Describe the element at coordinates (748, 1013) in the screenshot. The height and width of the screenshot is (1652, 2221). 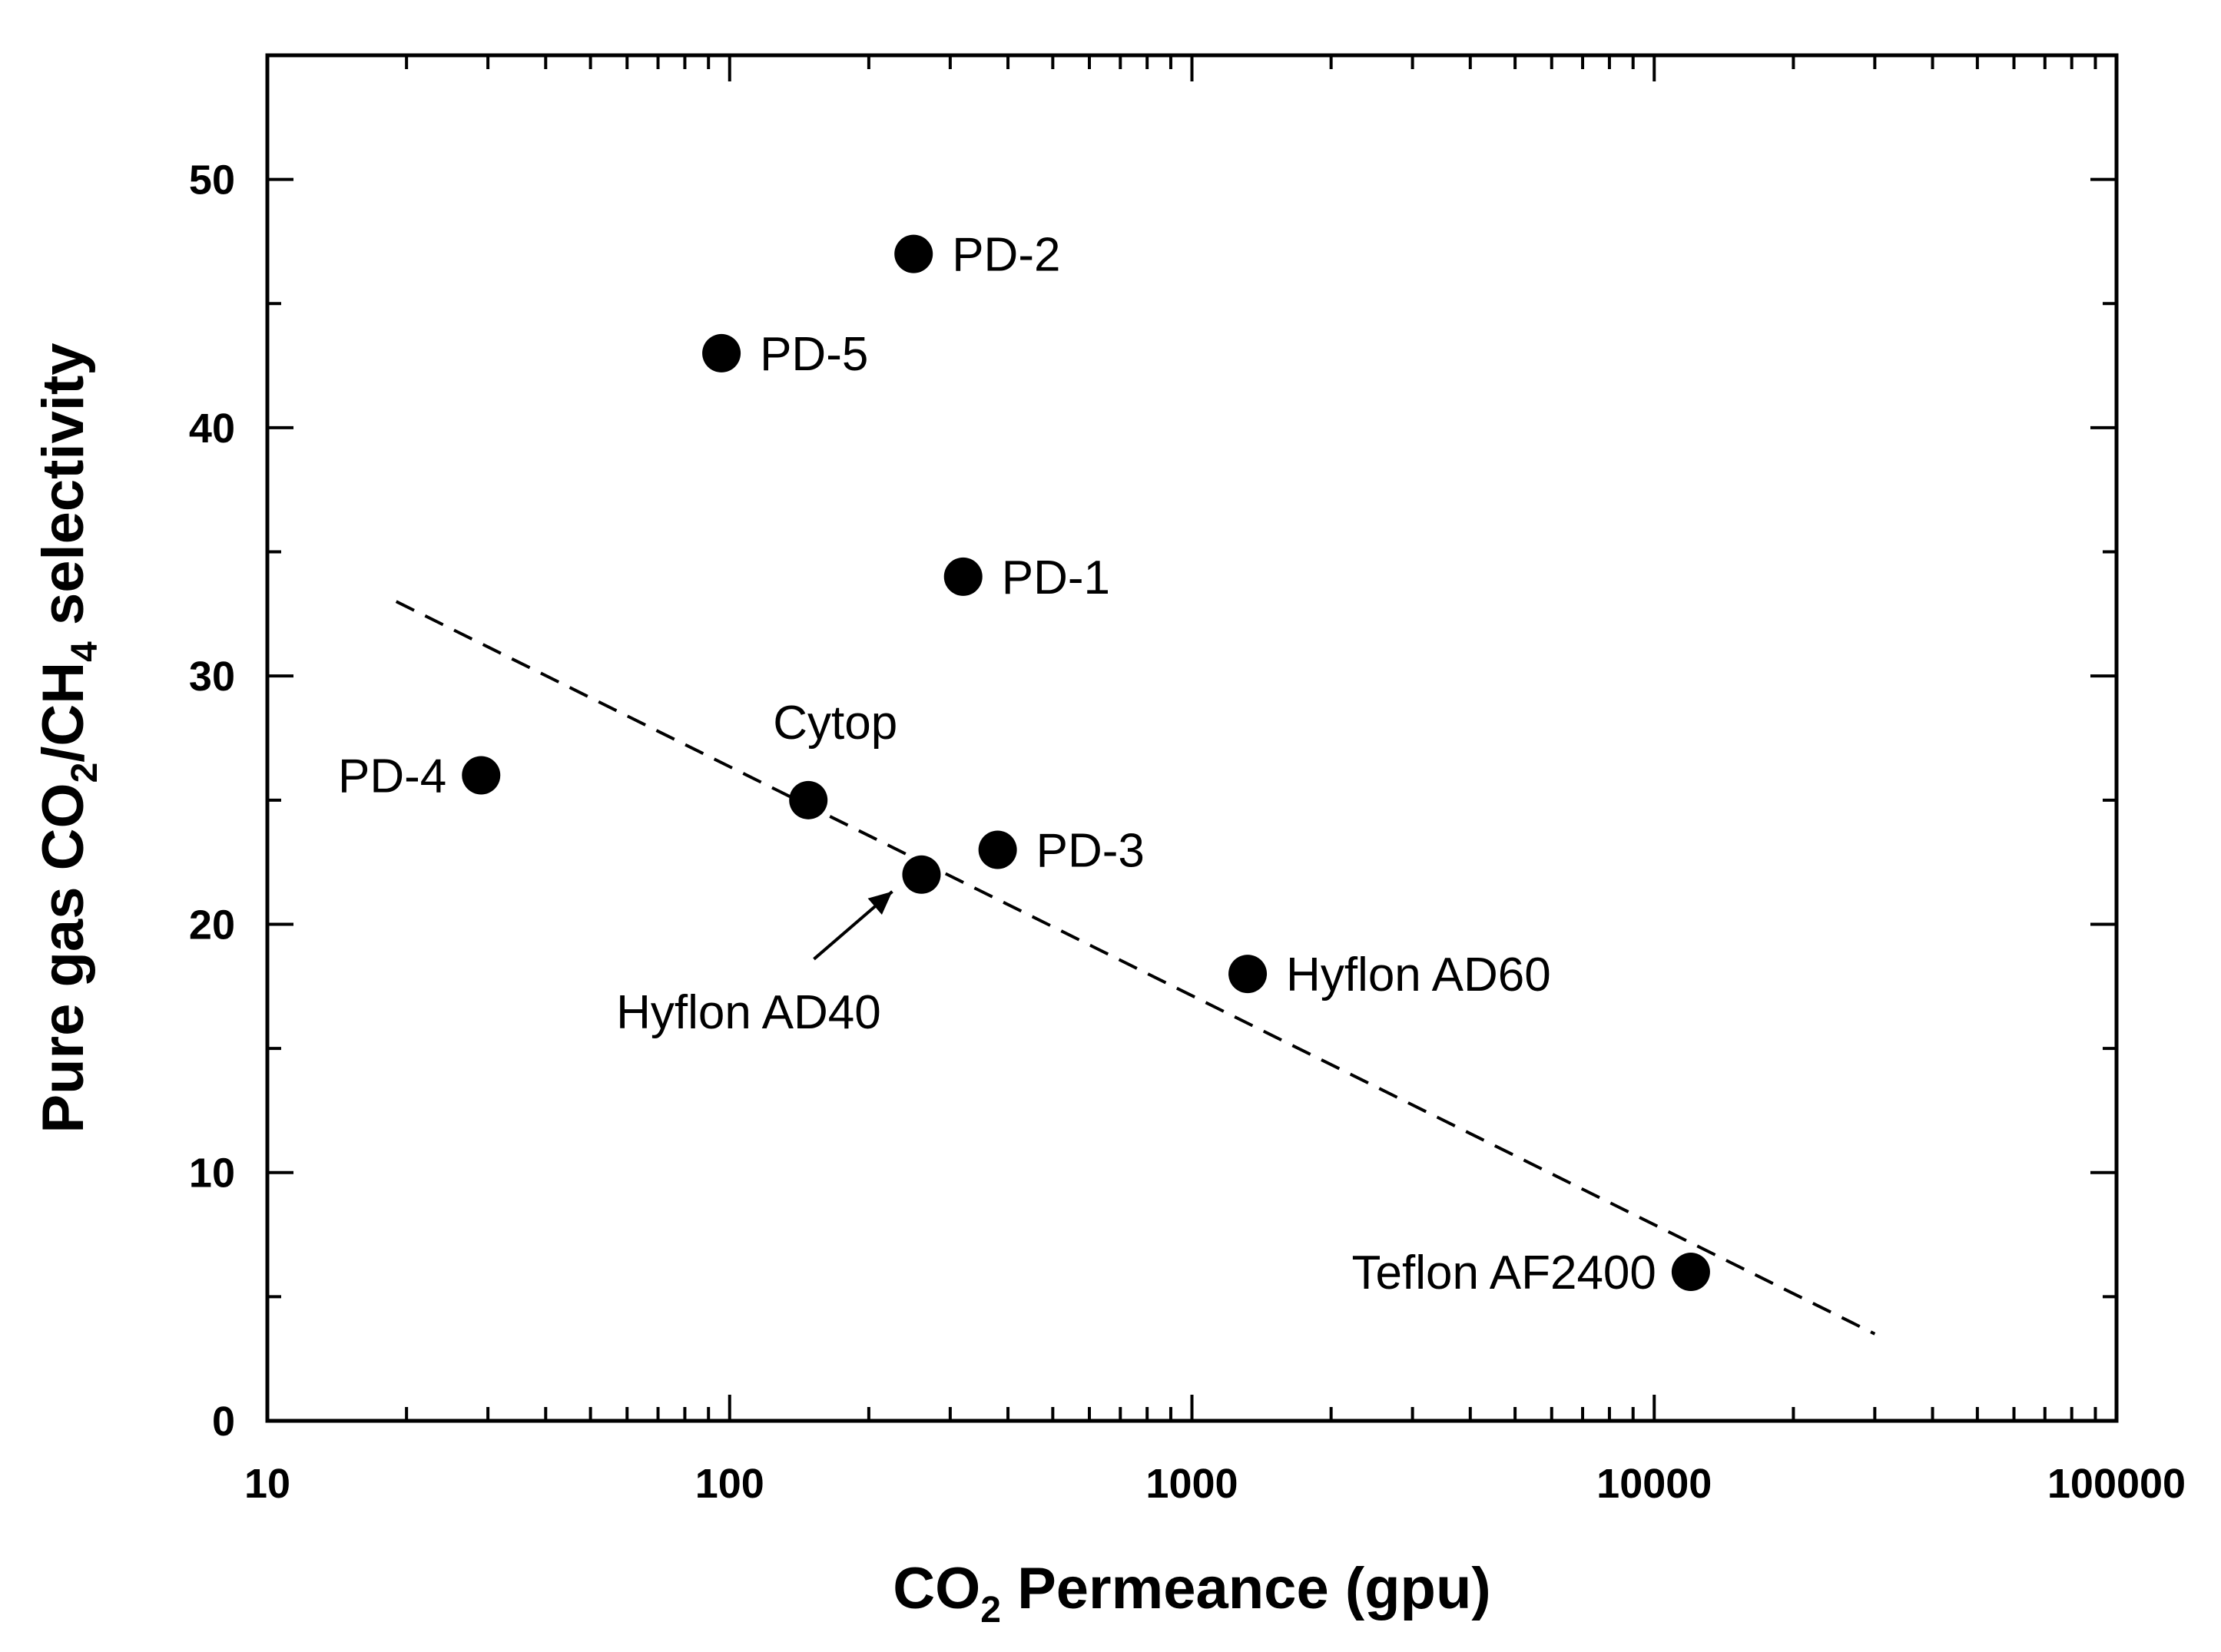
I see `point-label: Hyflon AD40` at that location.